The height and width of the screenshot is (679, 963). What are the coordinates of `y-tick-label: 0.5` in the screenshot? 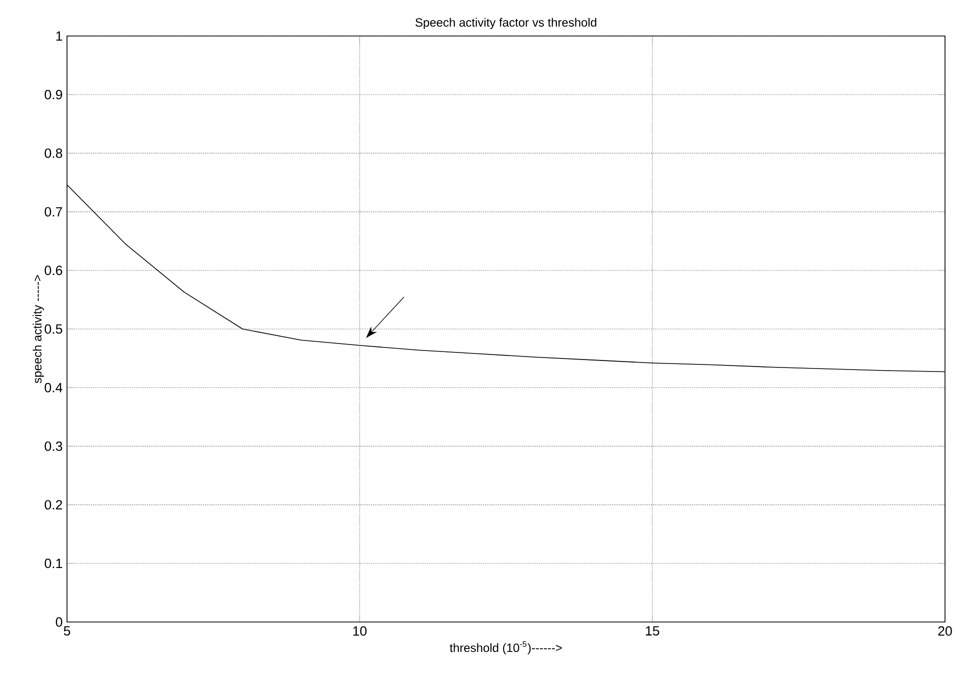 It's located at (53, 329).